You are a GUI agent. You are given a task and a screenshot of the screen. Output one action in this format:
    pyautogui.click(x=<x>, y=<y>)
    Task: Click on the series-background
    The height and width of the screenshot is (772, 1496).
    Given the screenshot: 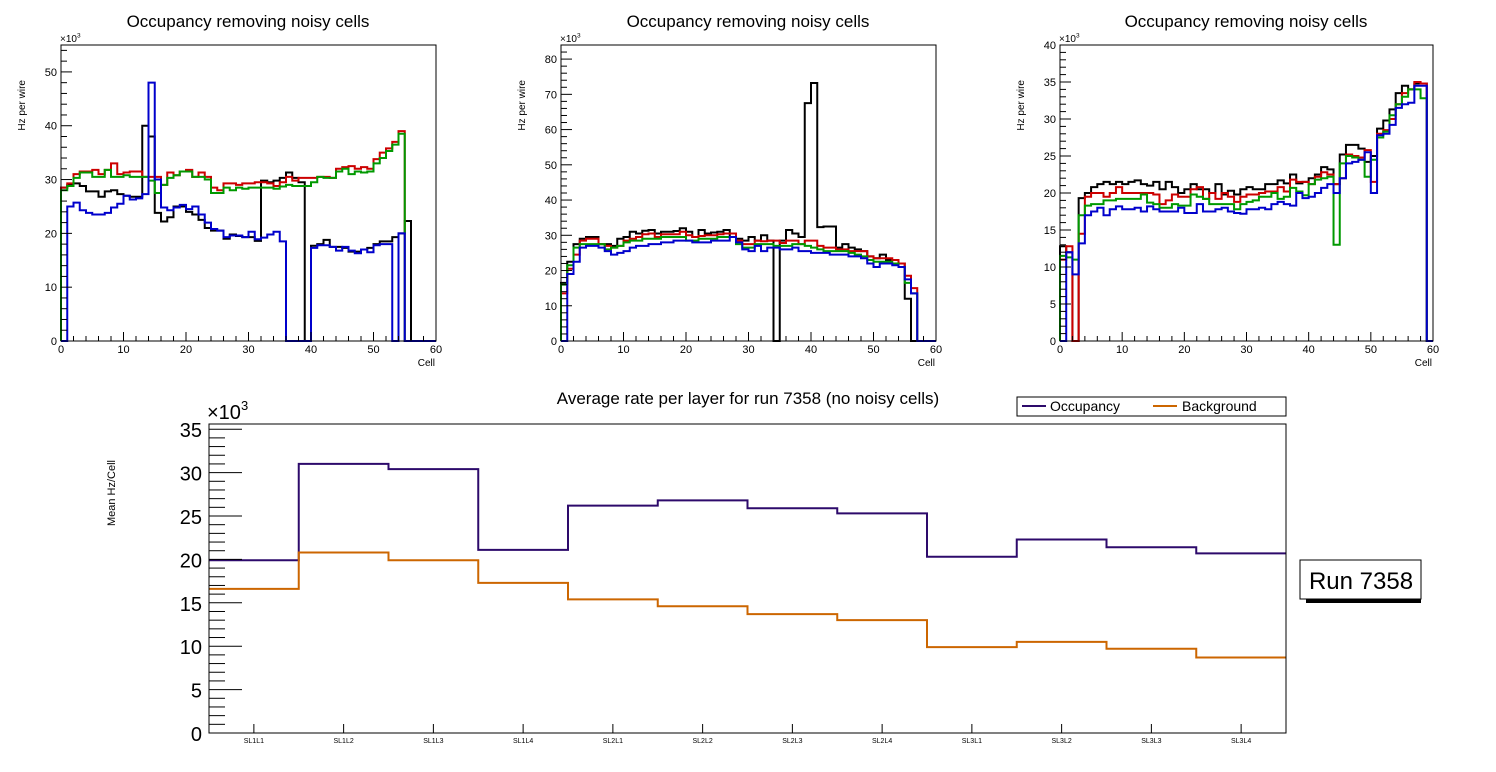 What is the action you would take?
    pyautogui.click(x=747, y=605)
    